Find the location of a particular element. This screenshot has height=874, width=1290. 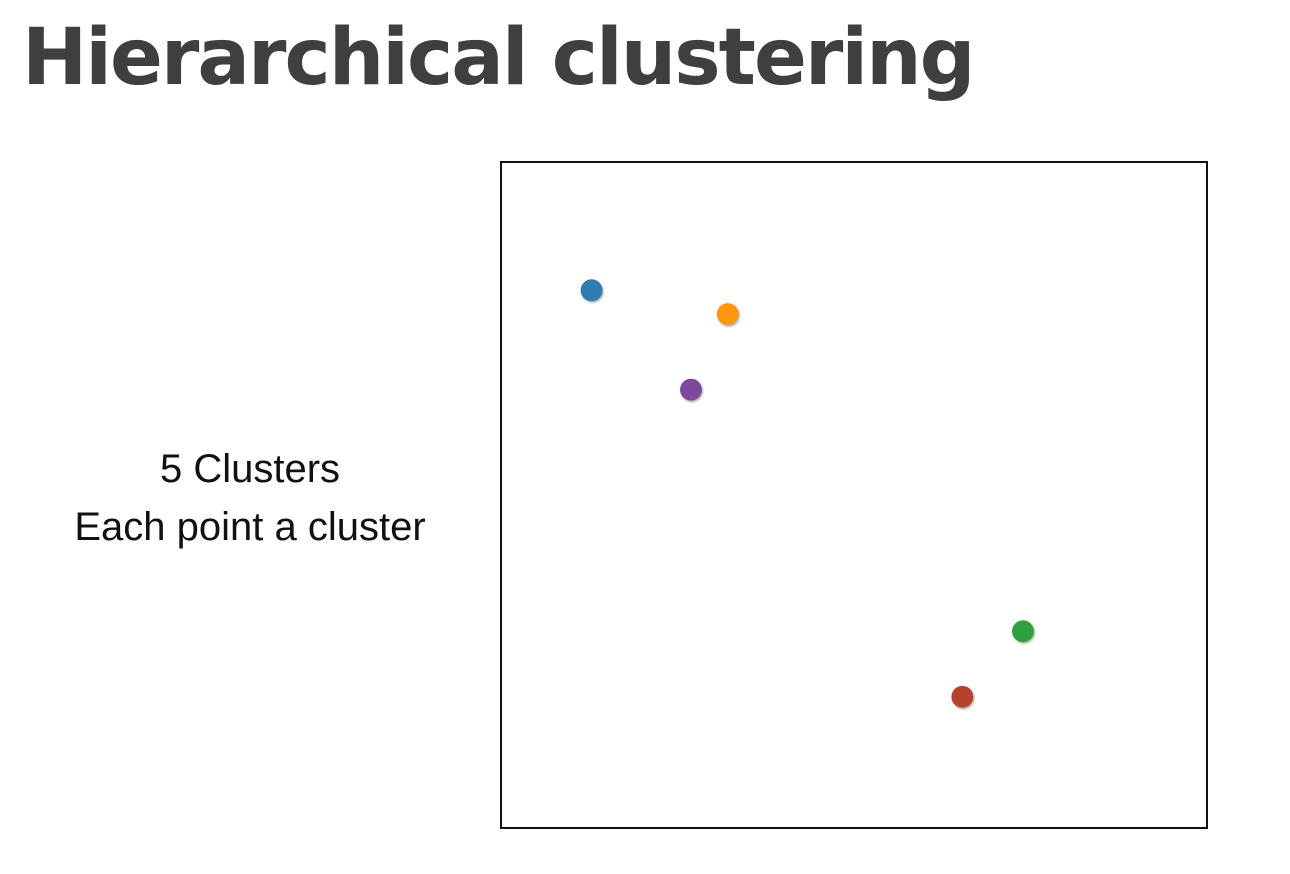

point-orange is located at coordinates (727, 314).